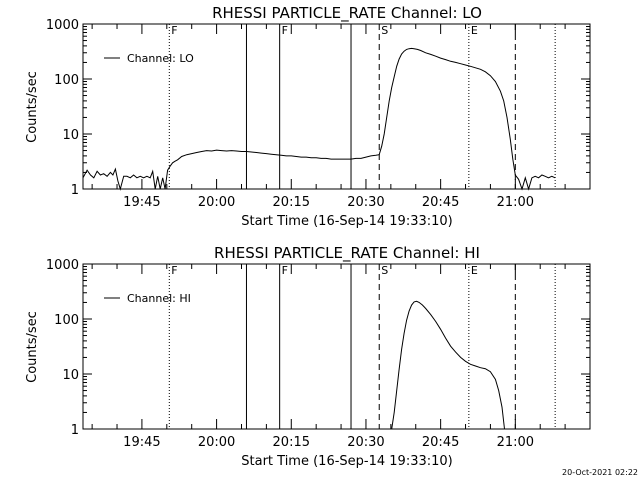 The width and height of the screenshot is (640, 480). Describe the element at coordinates (32, 107) in the screenshot. I see `y-axis-label-lo: Counts/sec` at that location.